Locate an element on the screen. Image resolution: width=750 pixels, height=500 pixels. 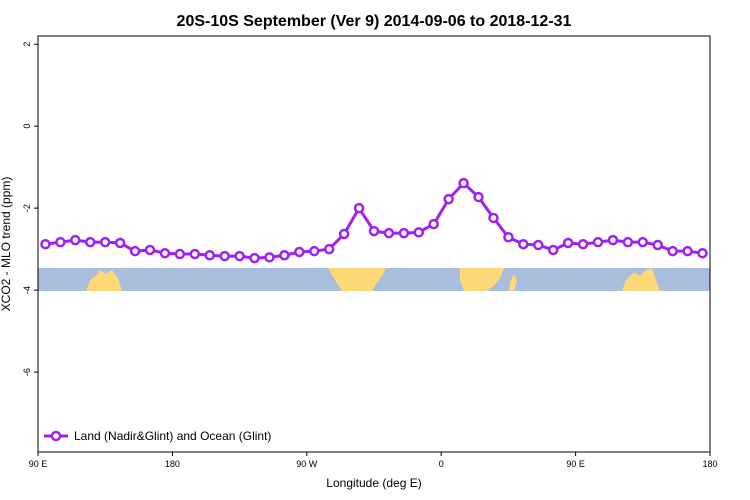
y-tick-label: -4 is located at coordinates (27, 290).